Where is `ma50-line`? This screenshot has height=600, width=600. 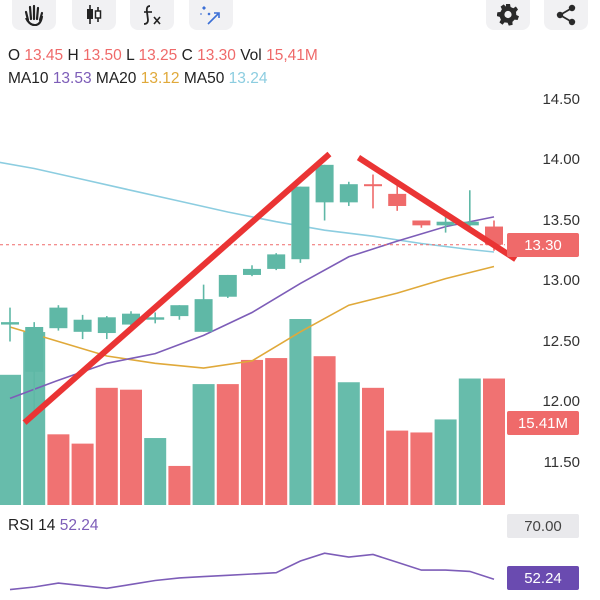
ma50-line is located at coordinates (247, 207).